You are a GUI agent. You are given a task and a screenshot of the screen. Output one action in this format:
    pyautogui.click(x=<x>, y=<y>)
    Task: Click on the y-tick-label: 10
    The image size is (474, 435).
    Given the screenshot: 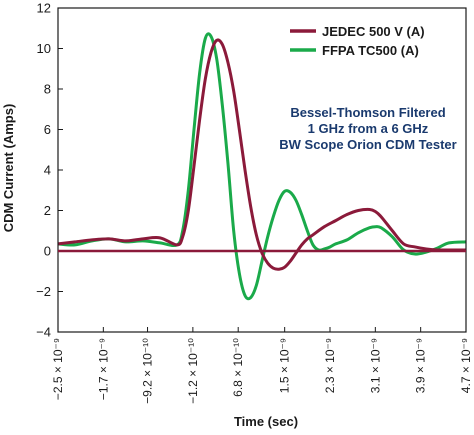 What is the action you would take?
    pyautogui.click(x=44, y=48)
    